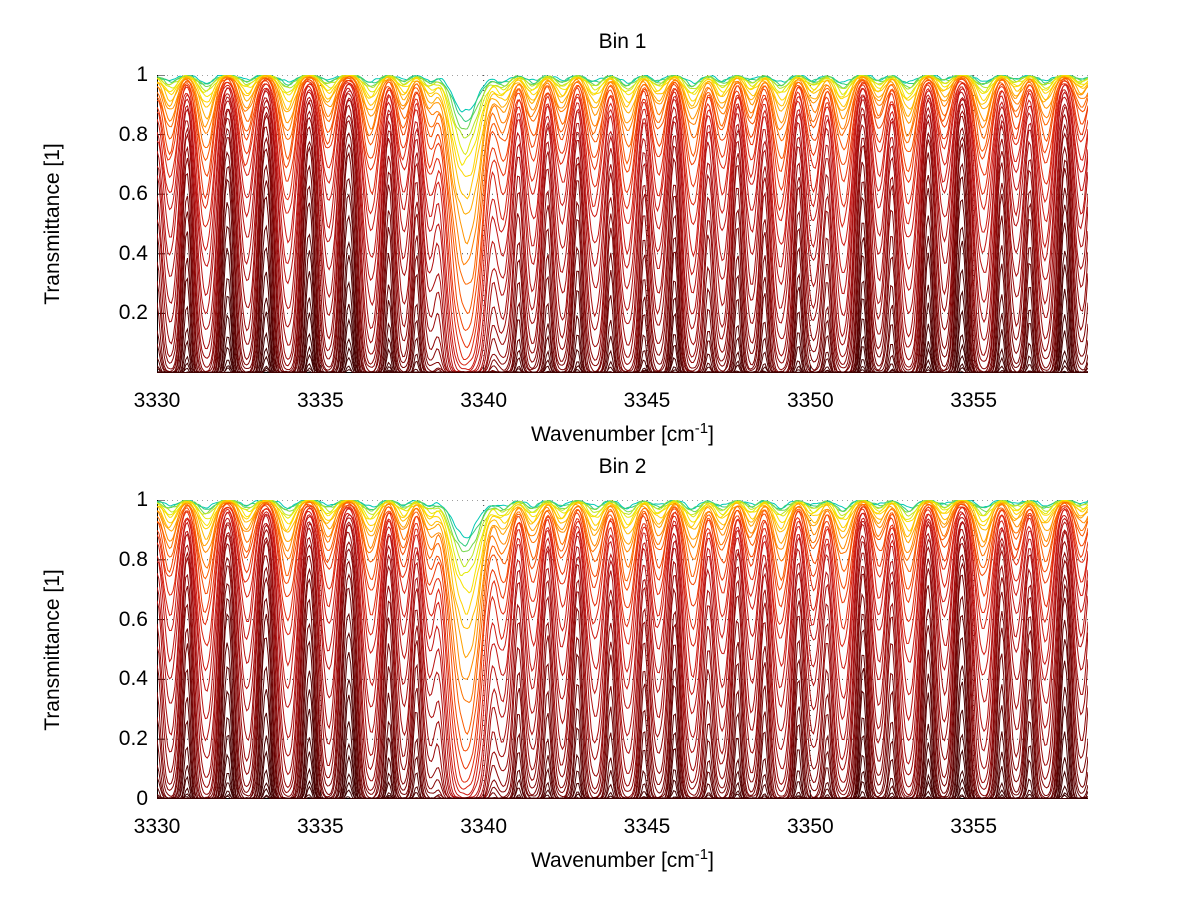 The image size is (1200, 901). Describe the element at coordinates (611, 828) in the screenshot. I see `bin2-x-tick-labels: 3330 3335 3340 3345 3350 3355` at that location.